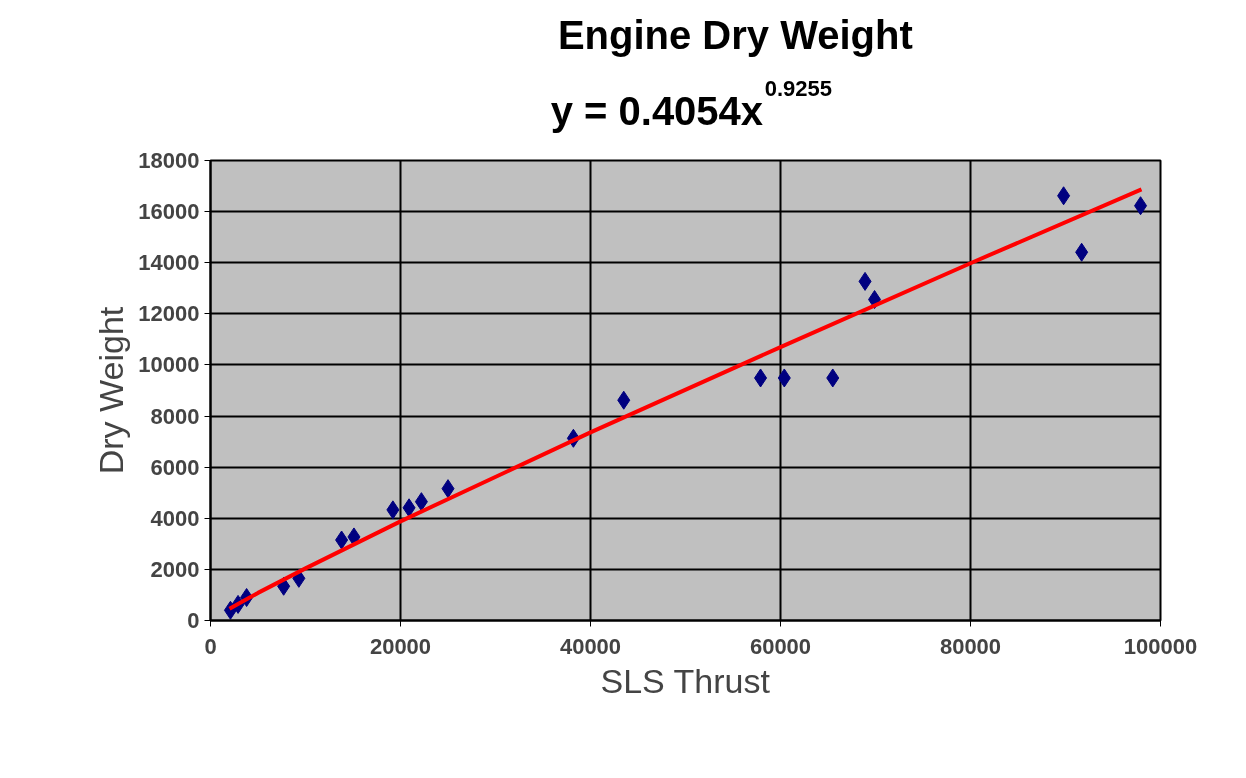 The height and width of the screenshot is (778, 1246). Describe the element at coordinates (175, 467) in the screenshot. I see `y-tick-label: 6000` at that location.